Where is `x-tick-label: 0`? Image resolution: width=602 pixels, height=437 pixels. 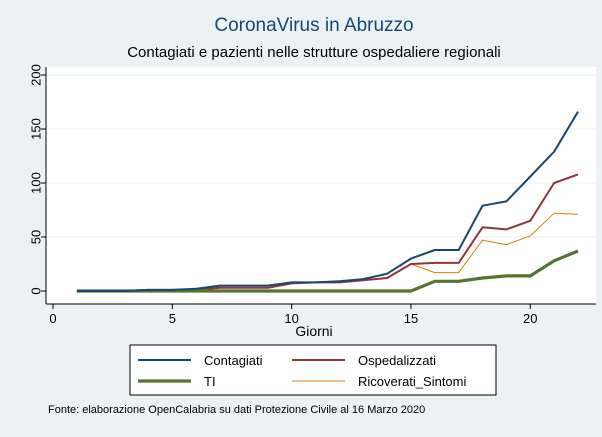 x-tick-label: 0 is located at coordinates (52, 318).